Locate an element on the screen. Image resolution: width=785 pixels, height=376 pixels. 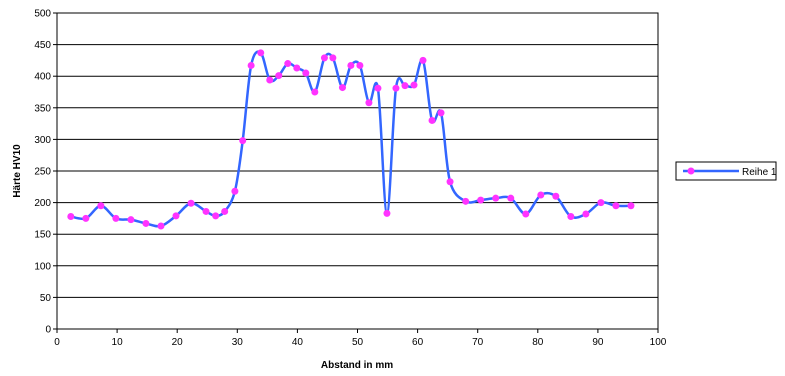
x-tick-label: 50 is located at coordinates (358, 342).